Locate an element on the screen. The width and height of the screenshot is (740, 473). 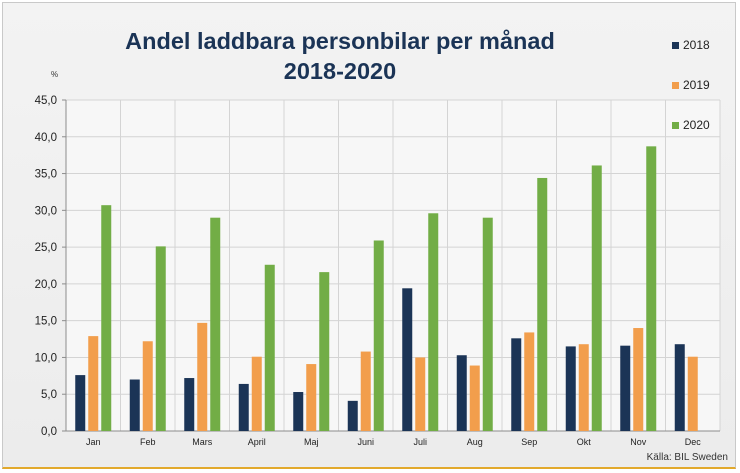
bar-2020-mars is located at coordinates (215, 324).